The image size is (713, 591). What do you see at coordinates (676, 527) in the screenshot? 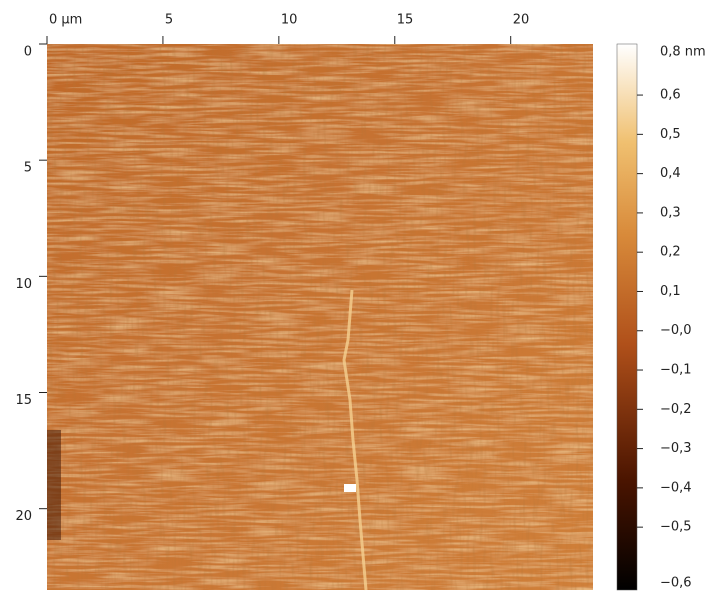
I see `colorbar-tick-label: −0,5` at bounding box center [676, 527].